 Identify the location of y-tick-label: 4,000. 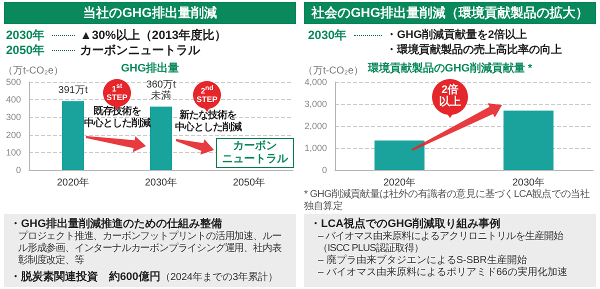
(315, 82).